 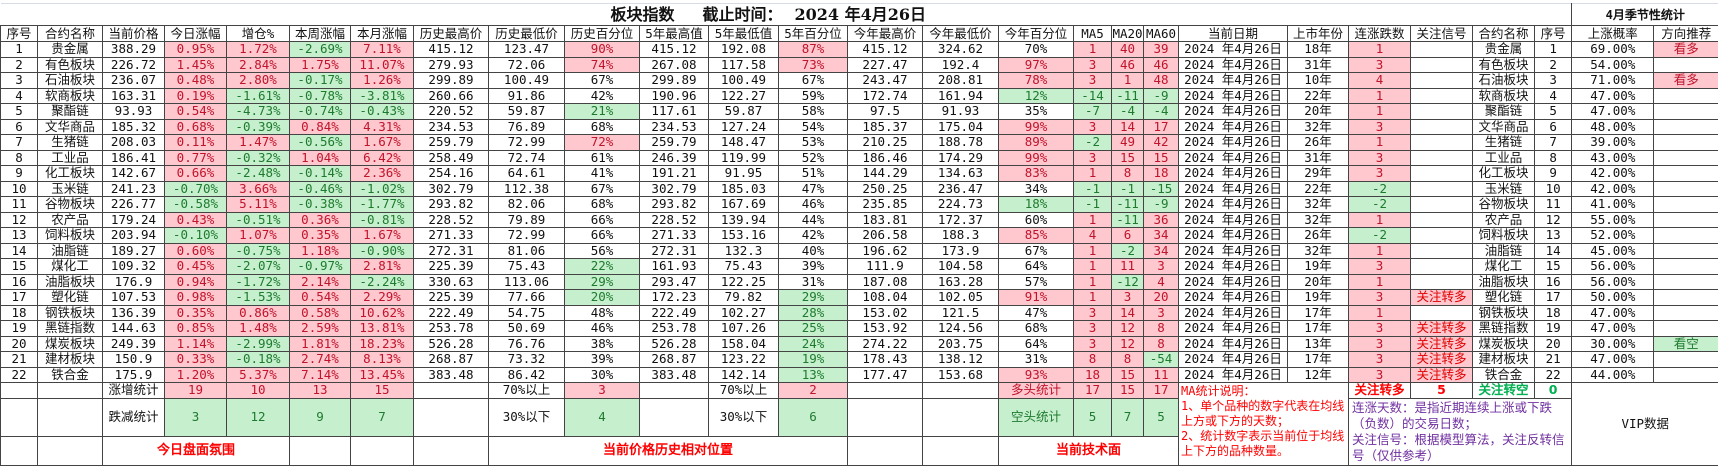 What do you see at coordinates (1379, 266) in the screenshot?
I see `cell-streak: 3` at bounding box center [1379, 266].